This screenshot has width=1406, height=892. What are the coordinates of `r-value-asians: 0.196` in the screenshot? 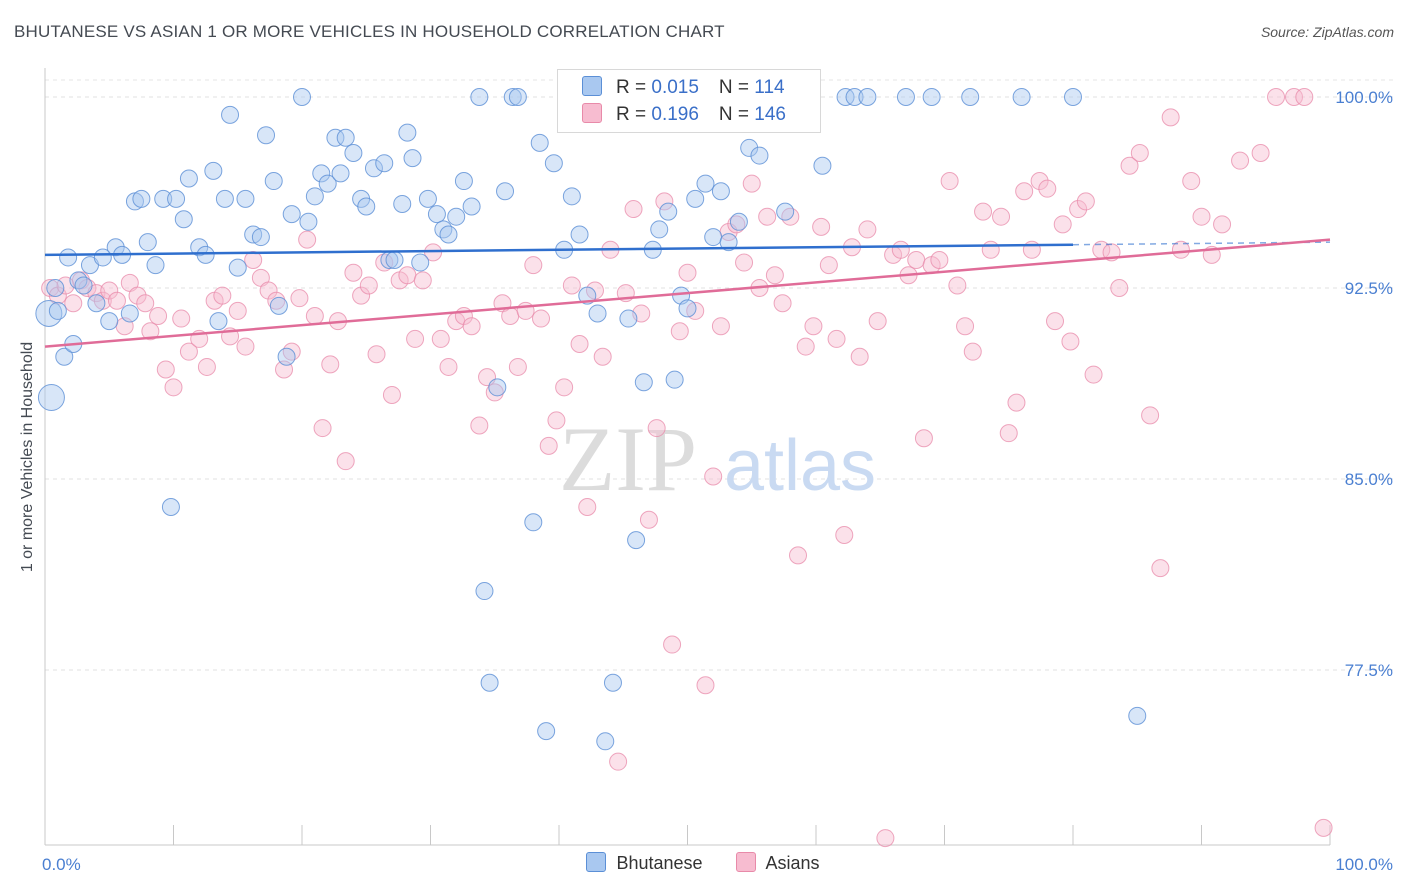 It's located at (675, 114).